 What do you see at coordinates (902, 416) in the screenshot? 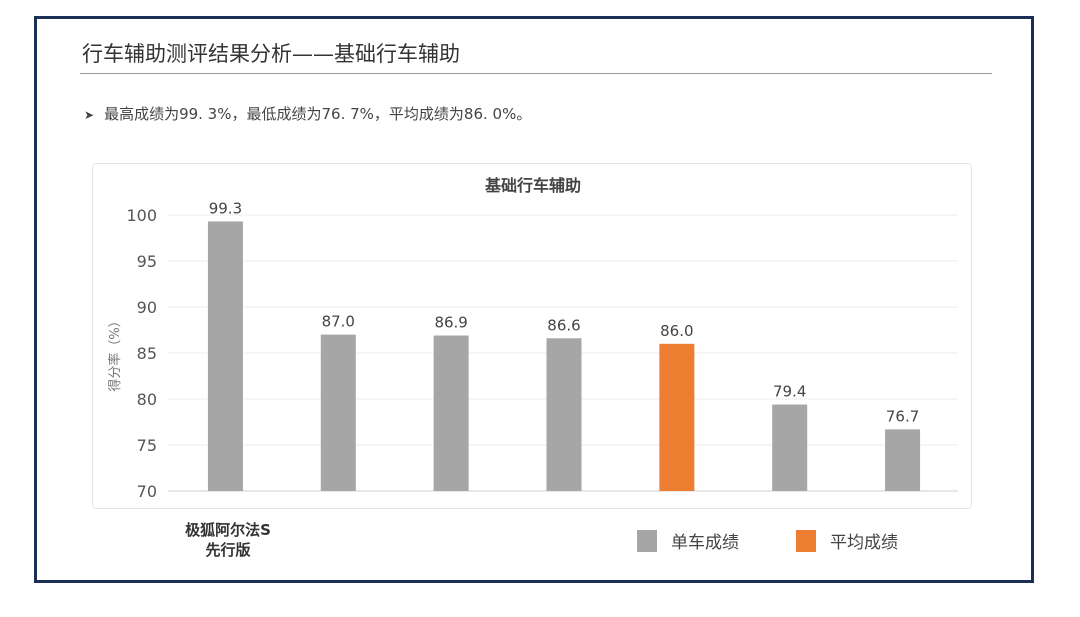
I see `data-label: 76.7` at bounding box center [902, 416].